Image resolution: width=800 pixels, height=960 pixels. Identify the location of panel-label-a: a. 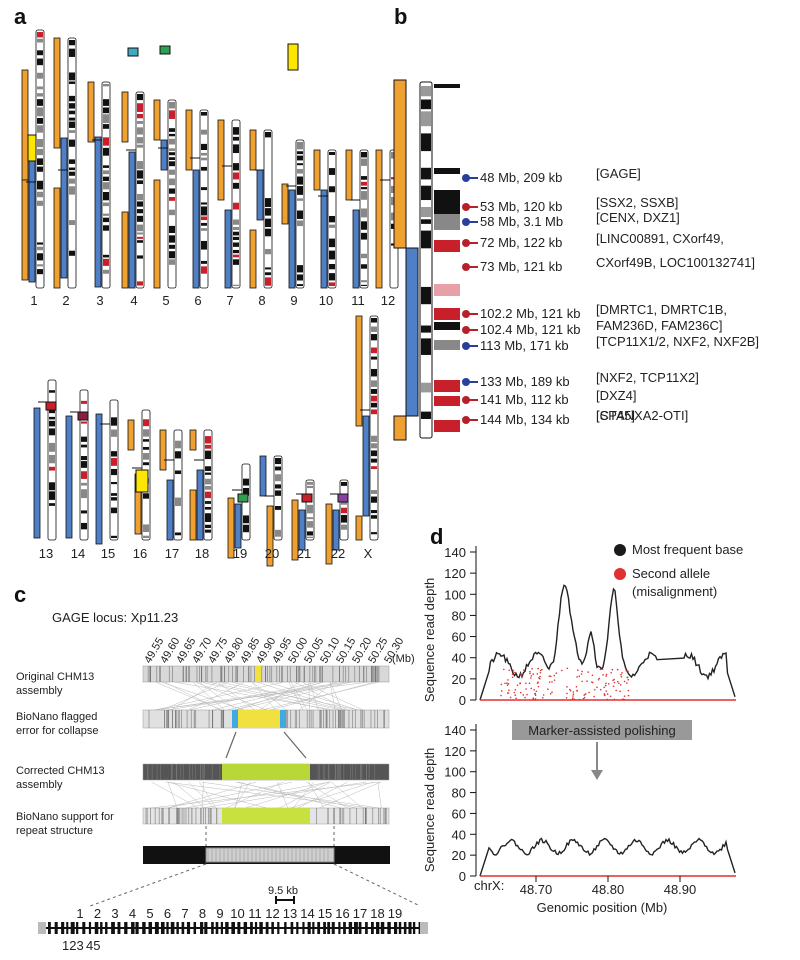
(20, 16).